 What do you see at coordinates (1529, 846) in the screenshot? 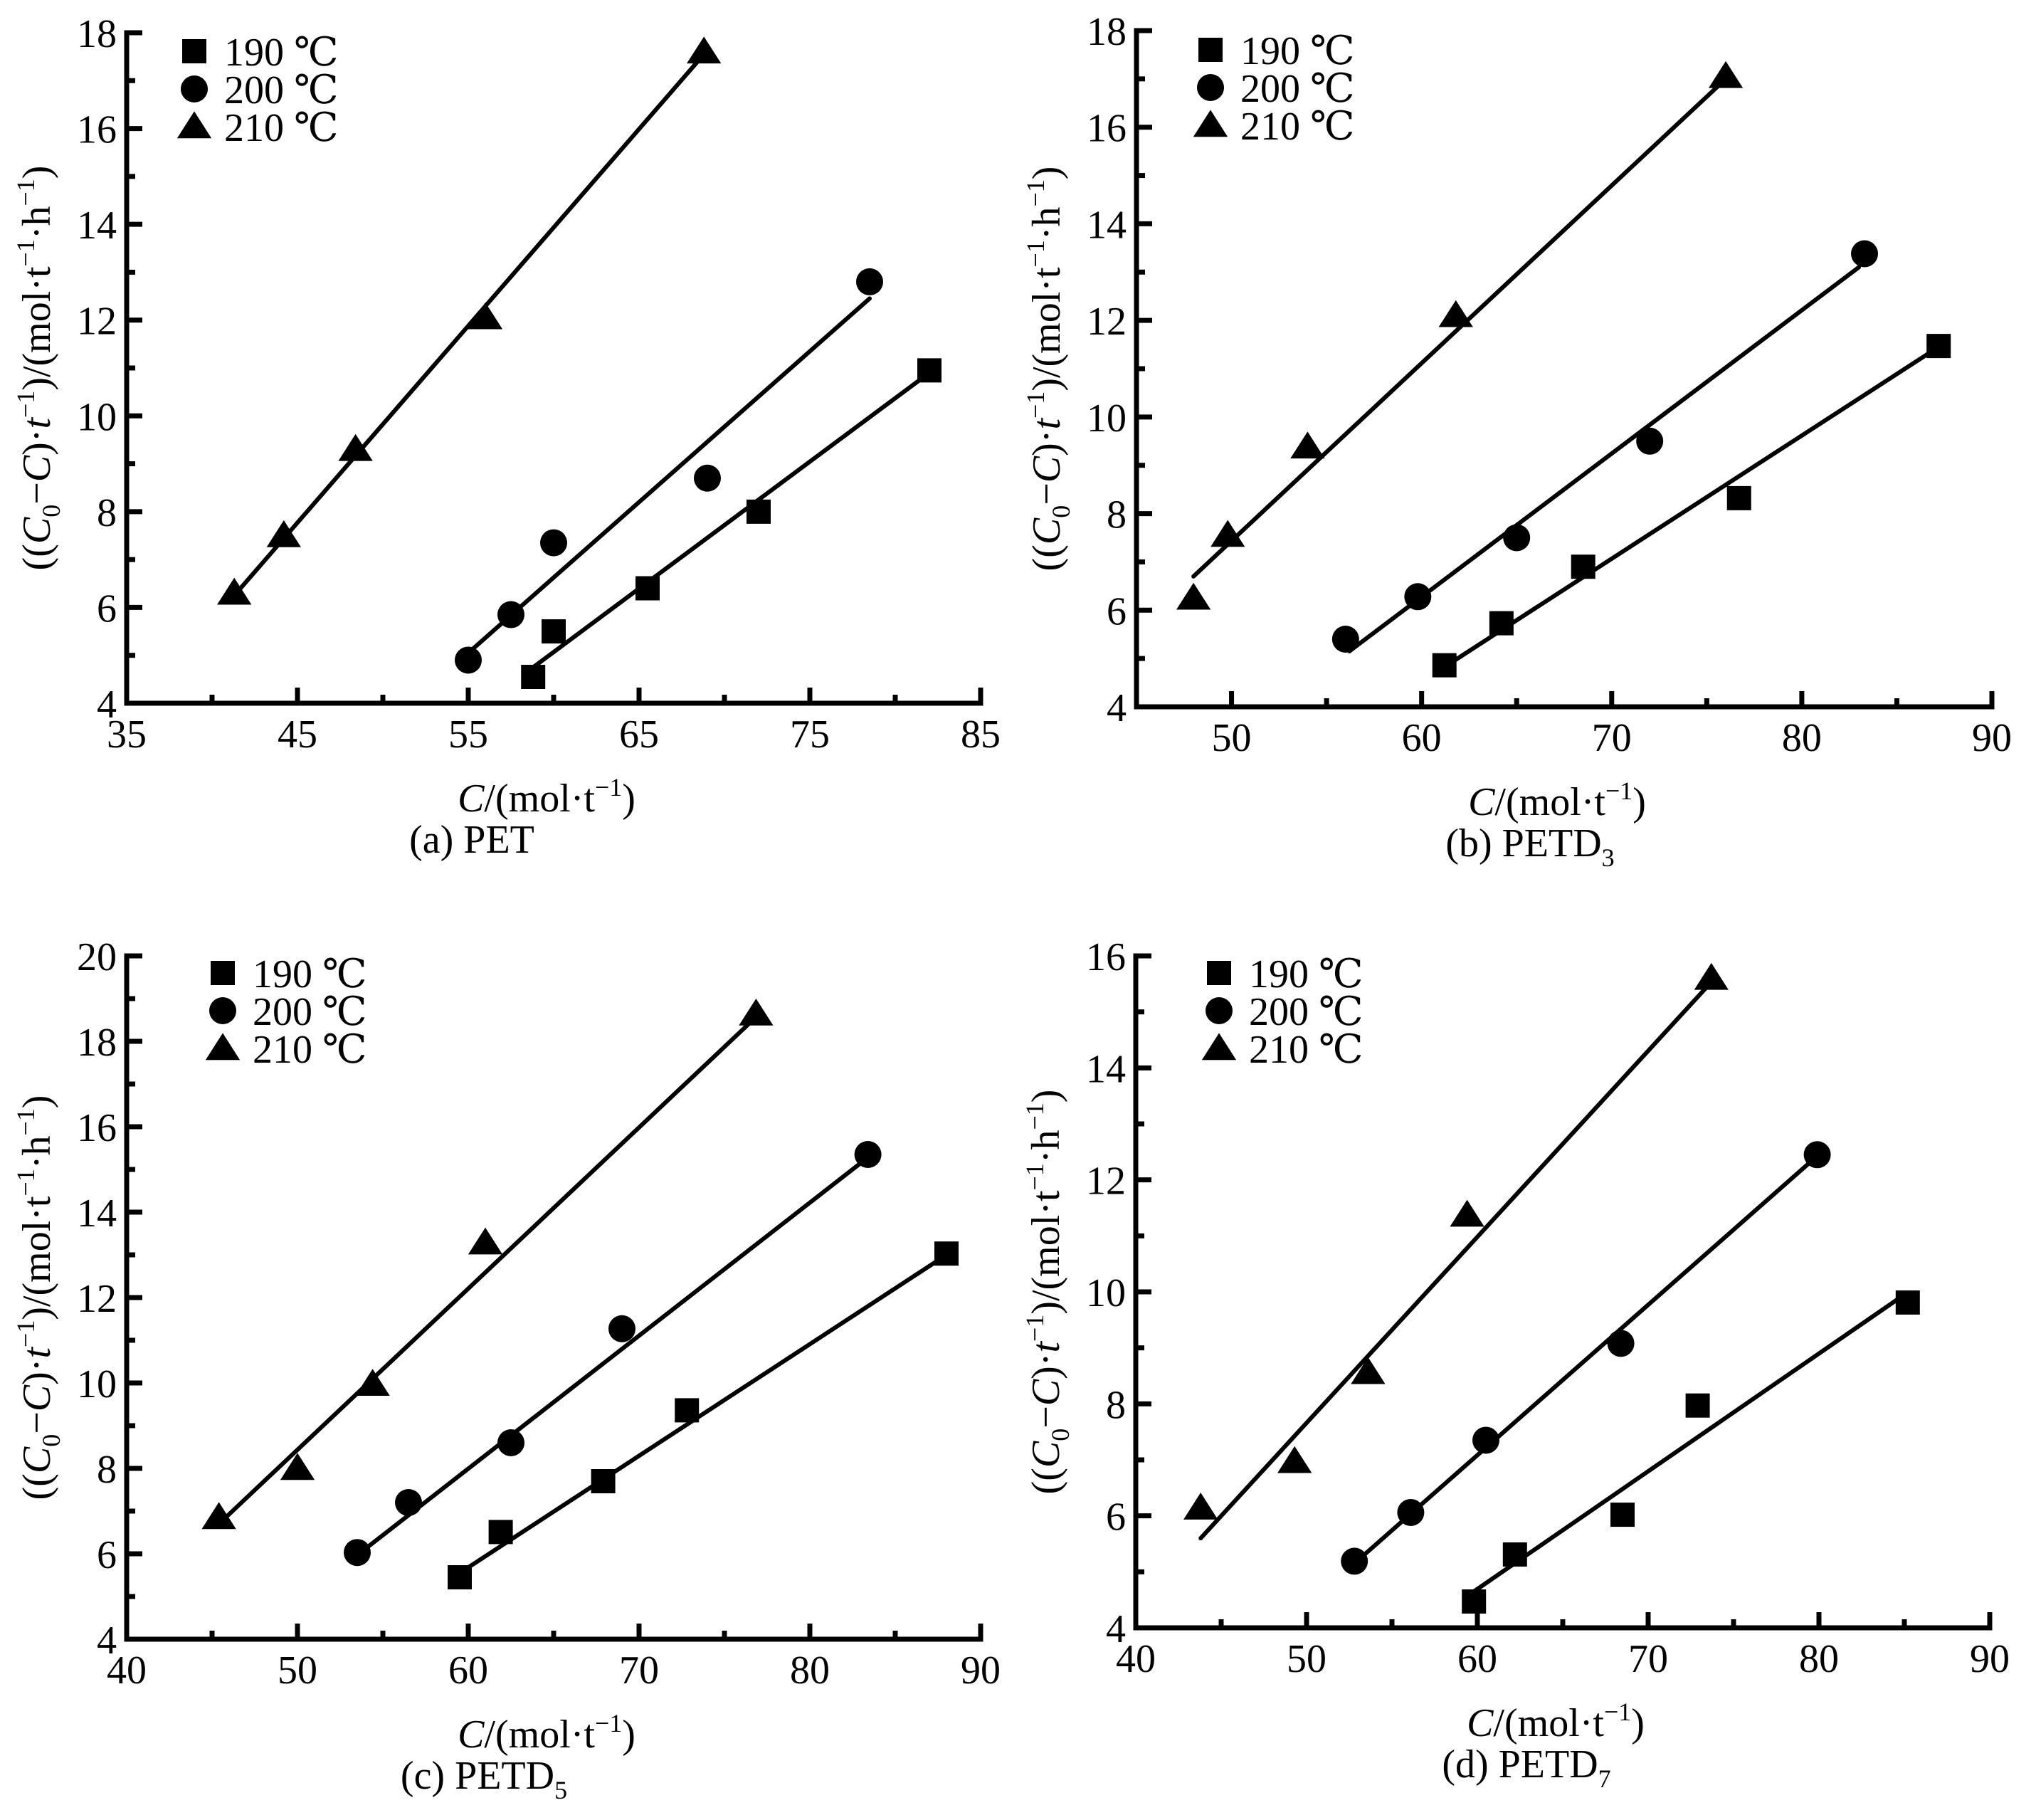
I see `panel-caption: (b) PETD3` at bounding box center [1529, 846].